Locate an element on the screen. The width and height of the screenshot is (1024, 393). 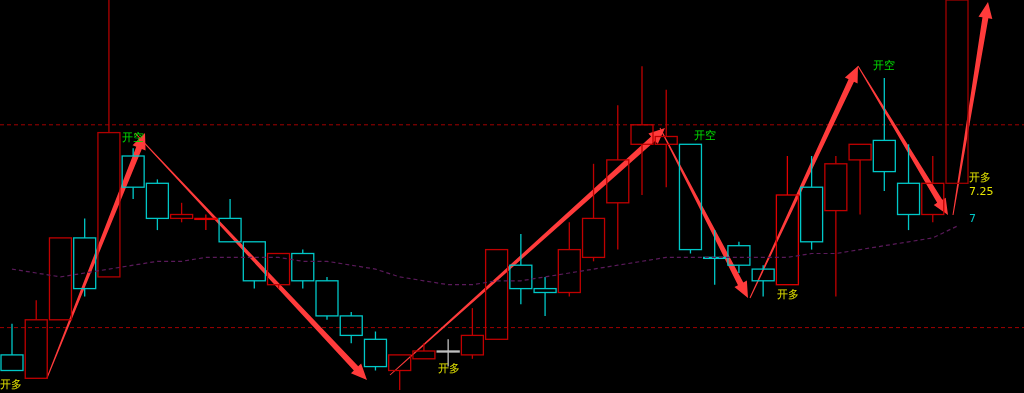
annotation: 7 is located at coordinates (972, 219).